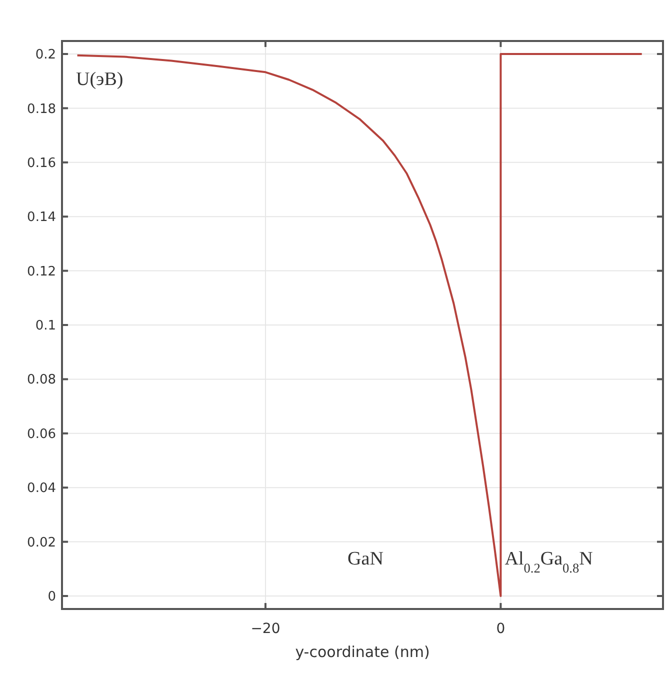 This screenshot has width=672, height=679. Describe the element at coordinates (100, 79) in the screenshot. I see `y-axis-title: U(эВ)` at that location.